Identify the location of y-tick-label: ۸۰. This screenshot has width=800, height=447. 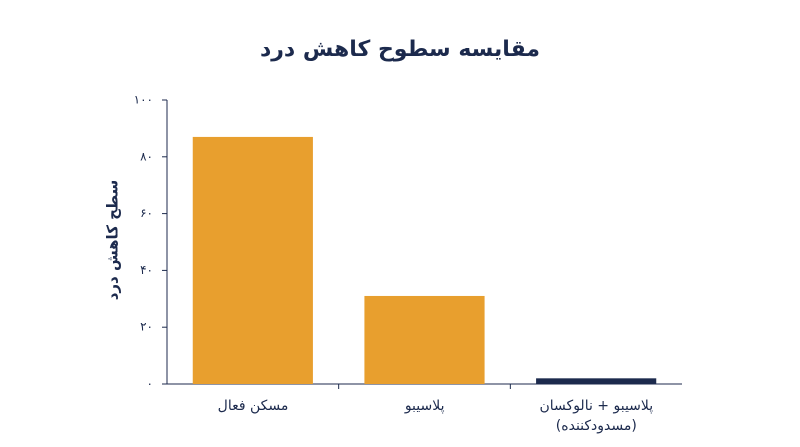
(146, 156).